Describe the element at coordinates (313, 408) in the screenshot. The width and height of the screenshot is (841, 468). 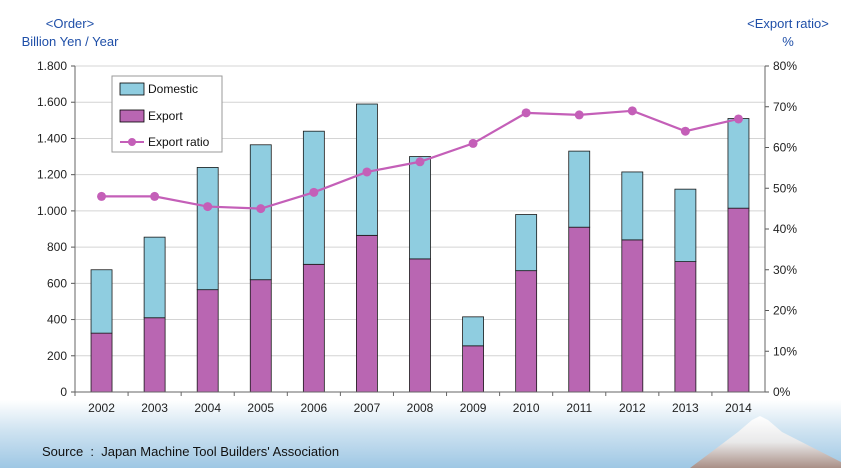
I see `x-tick-label: 2006` at that location.